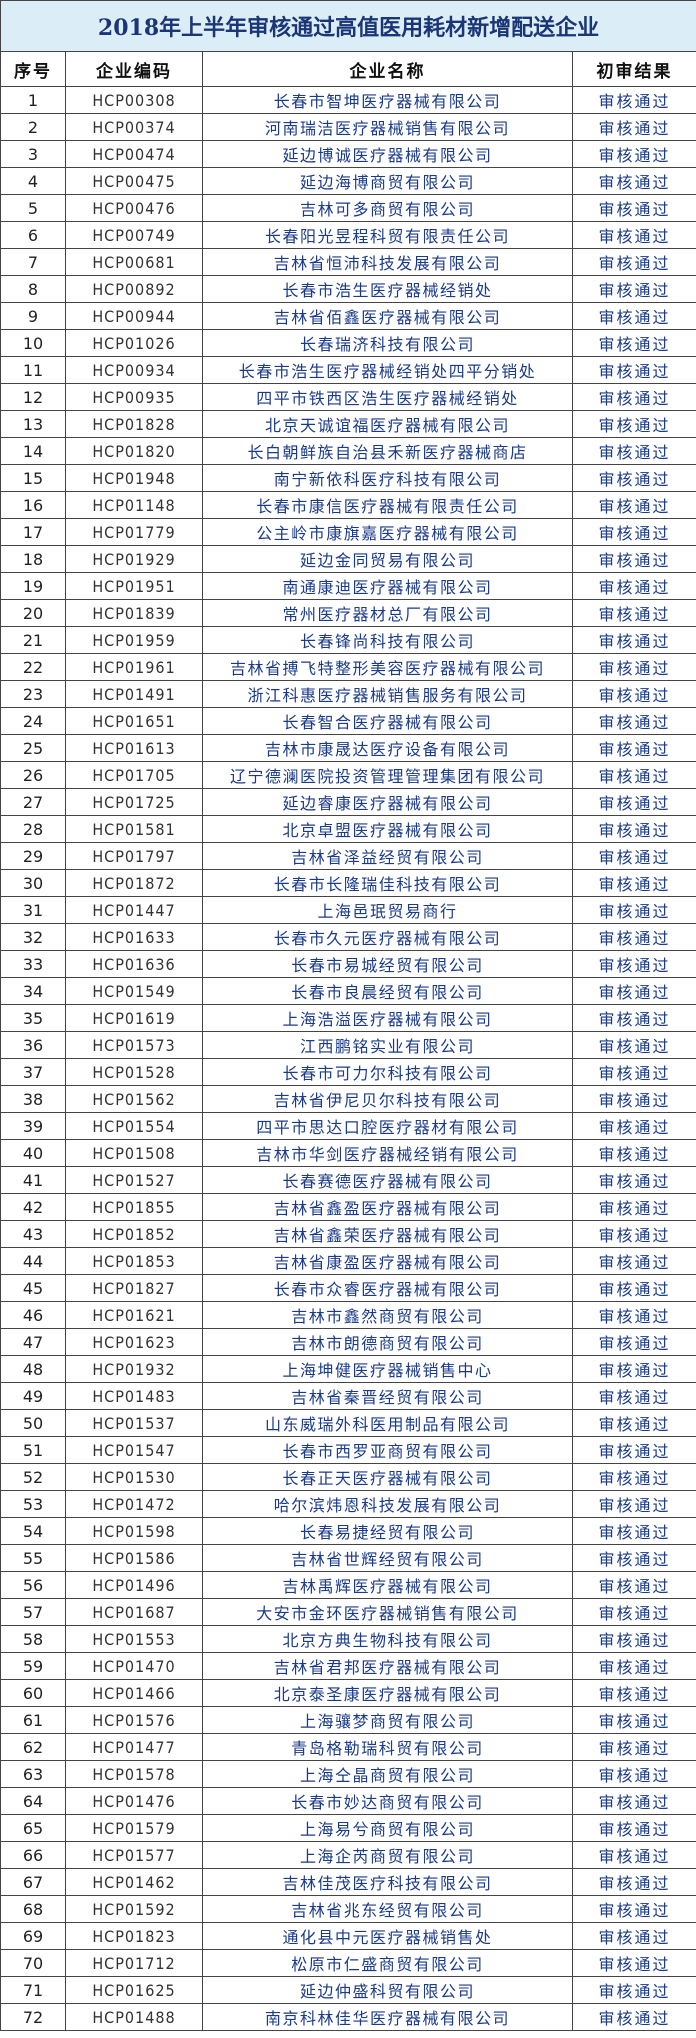 This screenshot has width=696, height=2038. I want to click on row-number: 48, so click(33, 1369).